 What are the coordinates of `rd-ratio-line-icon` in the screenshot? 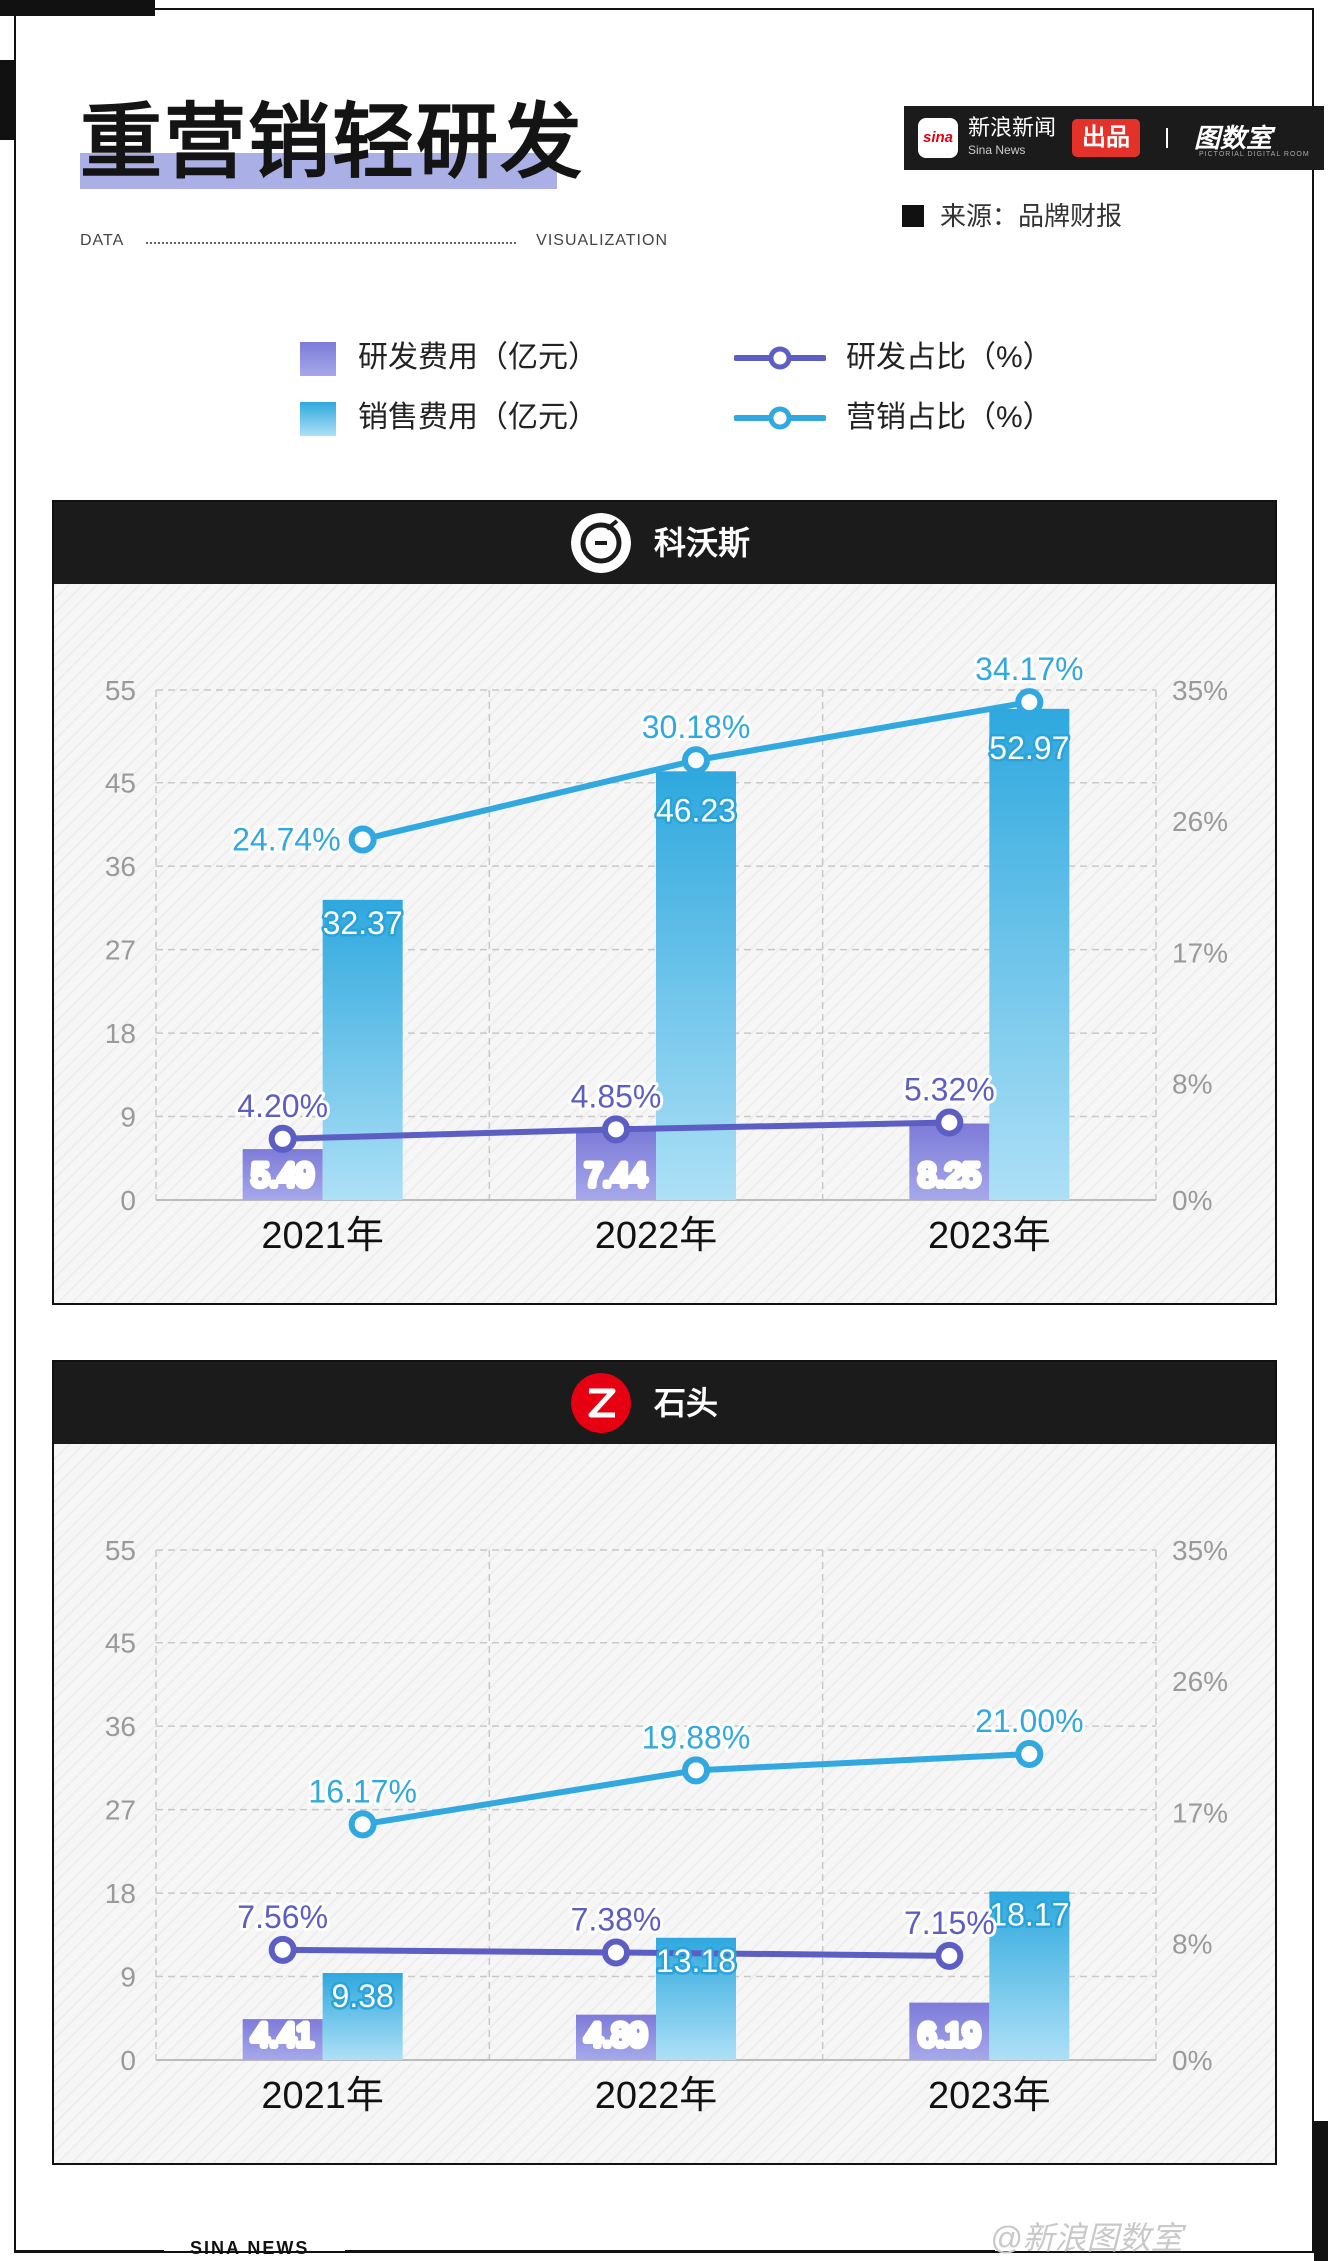 It's located at (780, 358).